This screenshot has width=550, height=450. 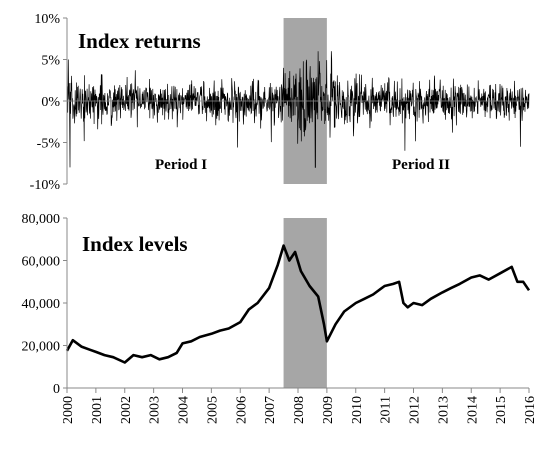 What do you see at coordinates (135, 244) in the screenshot?
I see `levels-title: Index levels` at bounding box center [135, 244].